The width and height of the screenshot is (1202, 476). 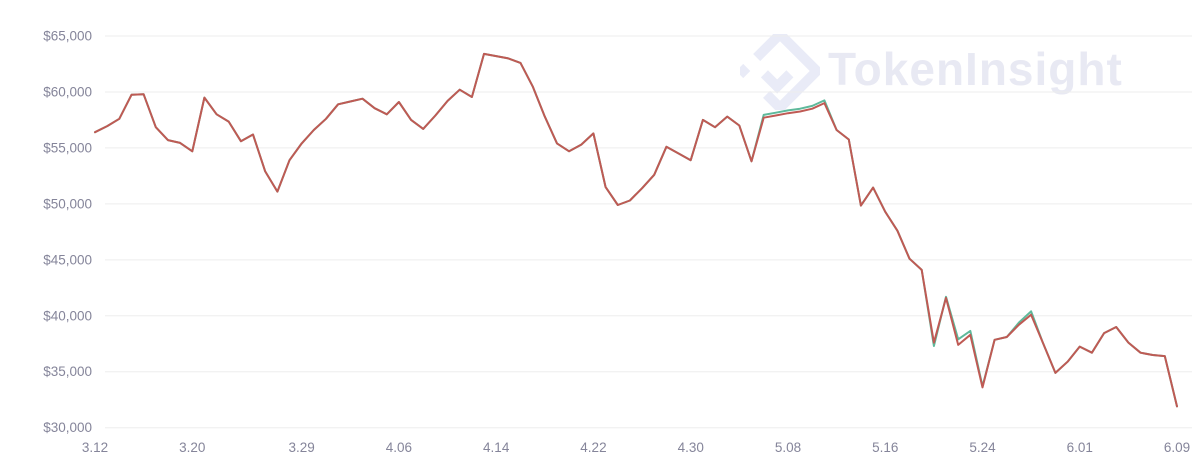 What do you see at coordinates (975, 69) in the screenshot?
I see `tokeninsight-watermark-text: TokenInsight` at bounding box center [975, 69].